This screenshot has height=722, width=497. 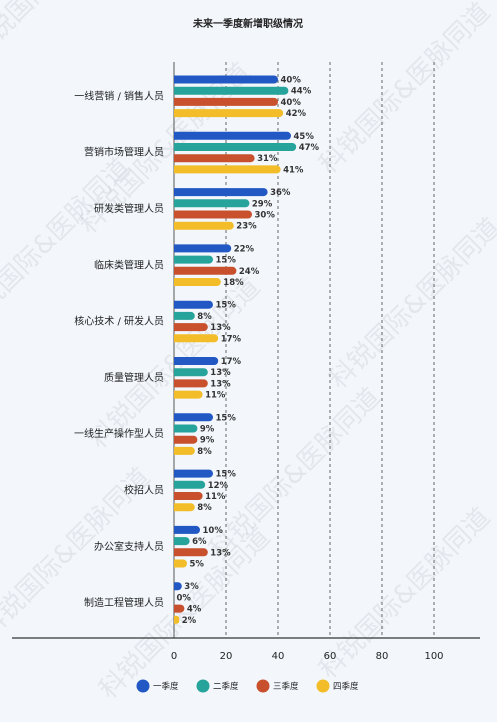 What do you see at coordinates (247, 686) in the screenshot?
I see `legend: 一季度 二季度 三季度 四季度` at bounding box center [247, 686].